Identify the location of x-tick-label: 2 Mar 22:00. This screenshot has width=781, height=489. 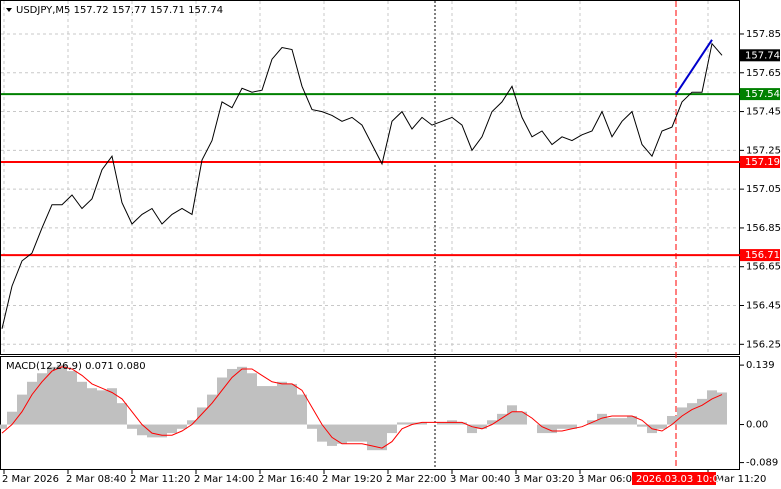
(416, 479).